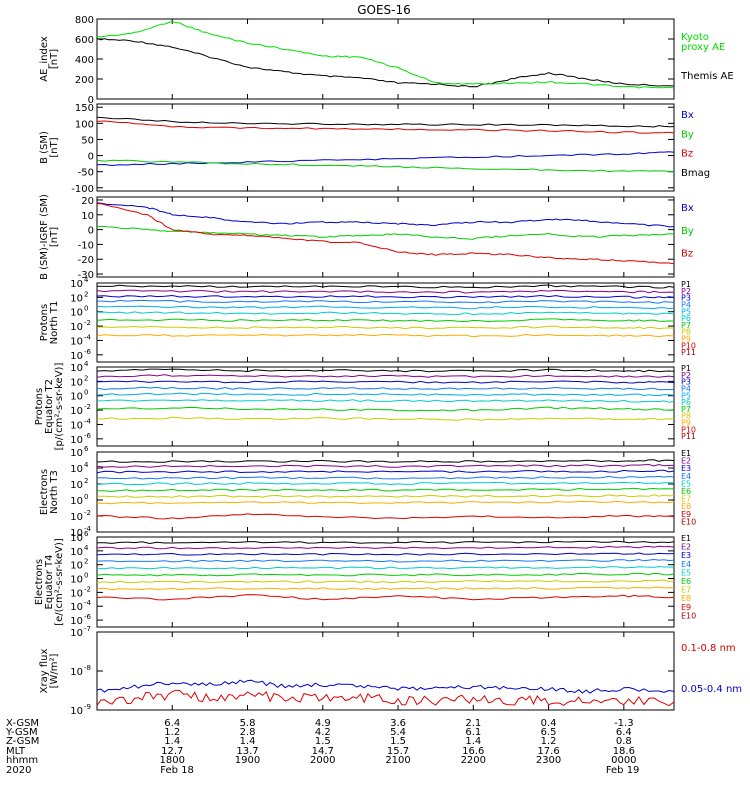 The height and width of the screenshot is (800, 750). I want to click on plot-title: GOES-16, so click(384, 10).